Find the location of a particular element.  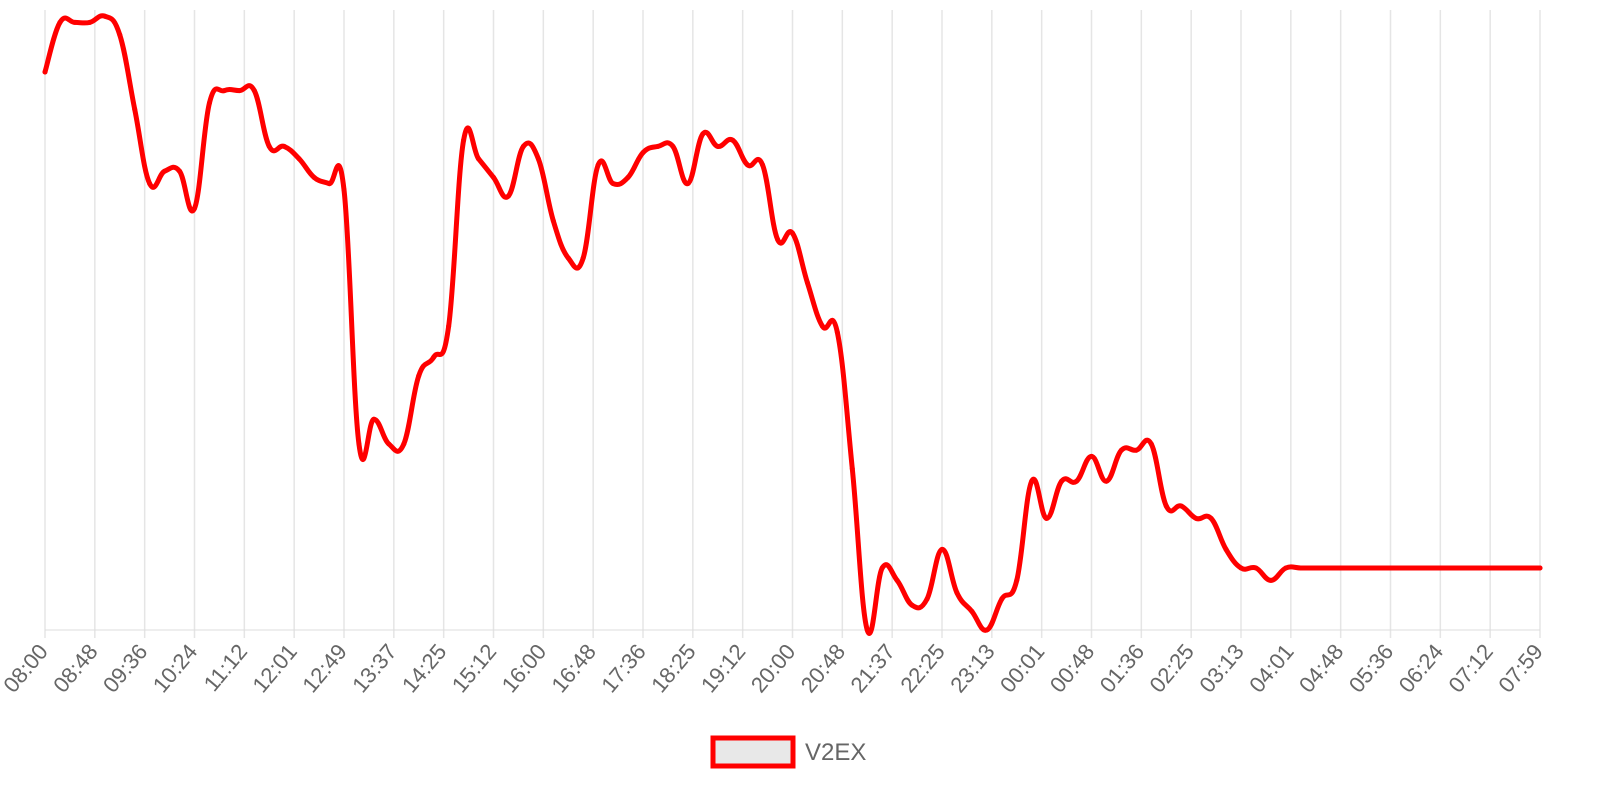

x-tick-label: 13:37 is located at coordinates (374, 668).